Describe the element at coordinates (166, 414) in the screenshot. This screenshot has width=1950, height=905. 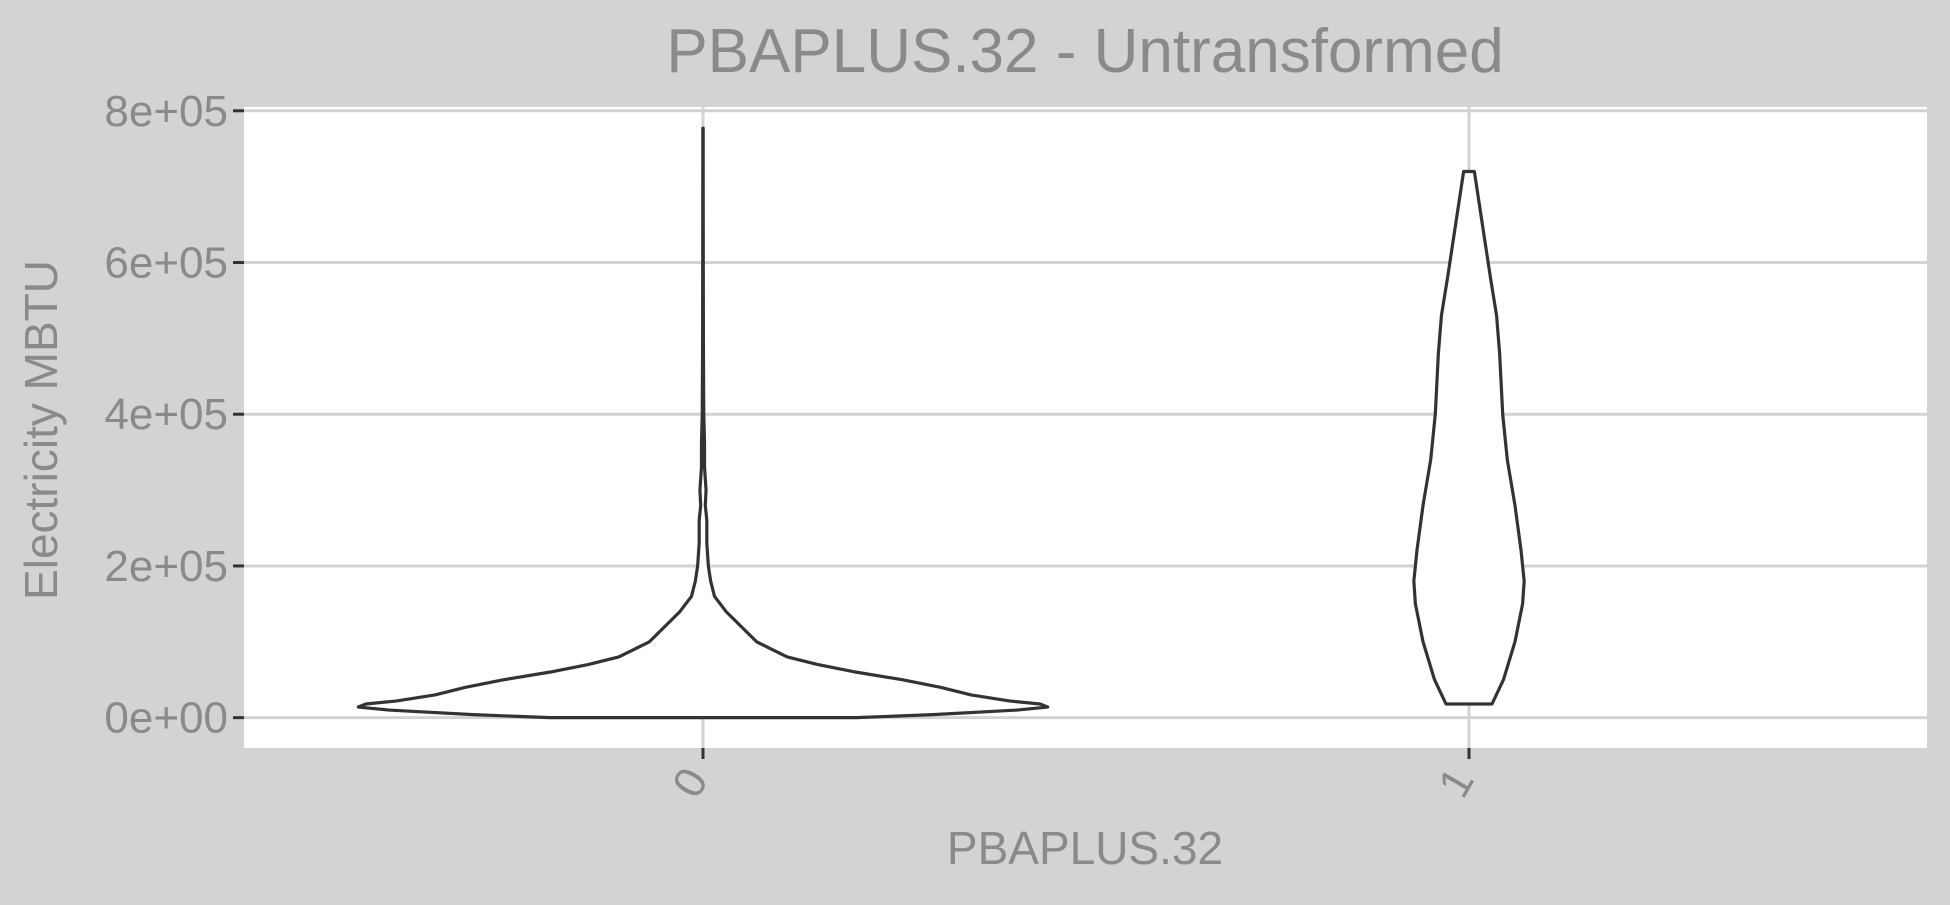
I see `y-tick-label: 4e+05` at that location.